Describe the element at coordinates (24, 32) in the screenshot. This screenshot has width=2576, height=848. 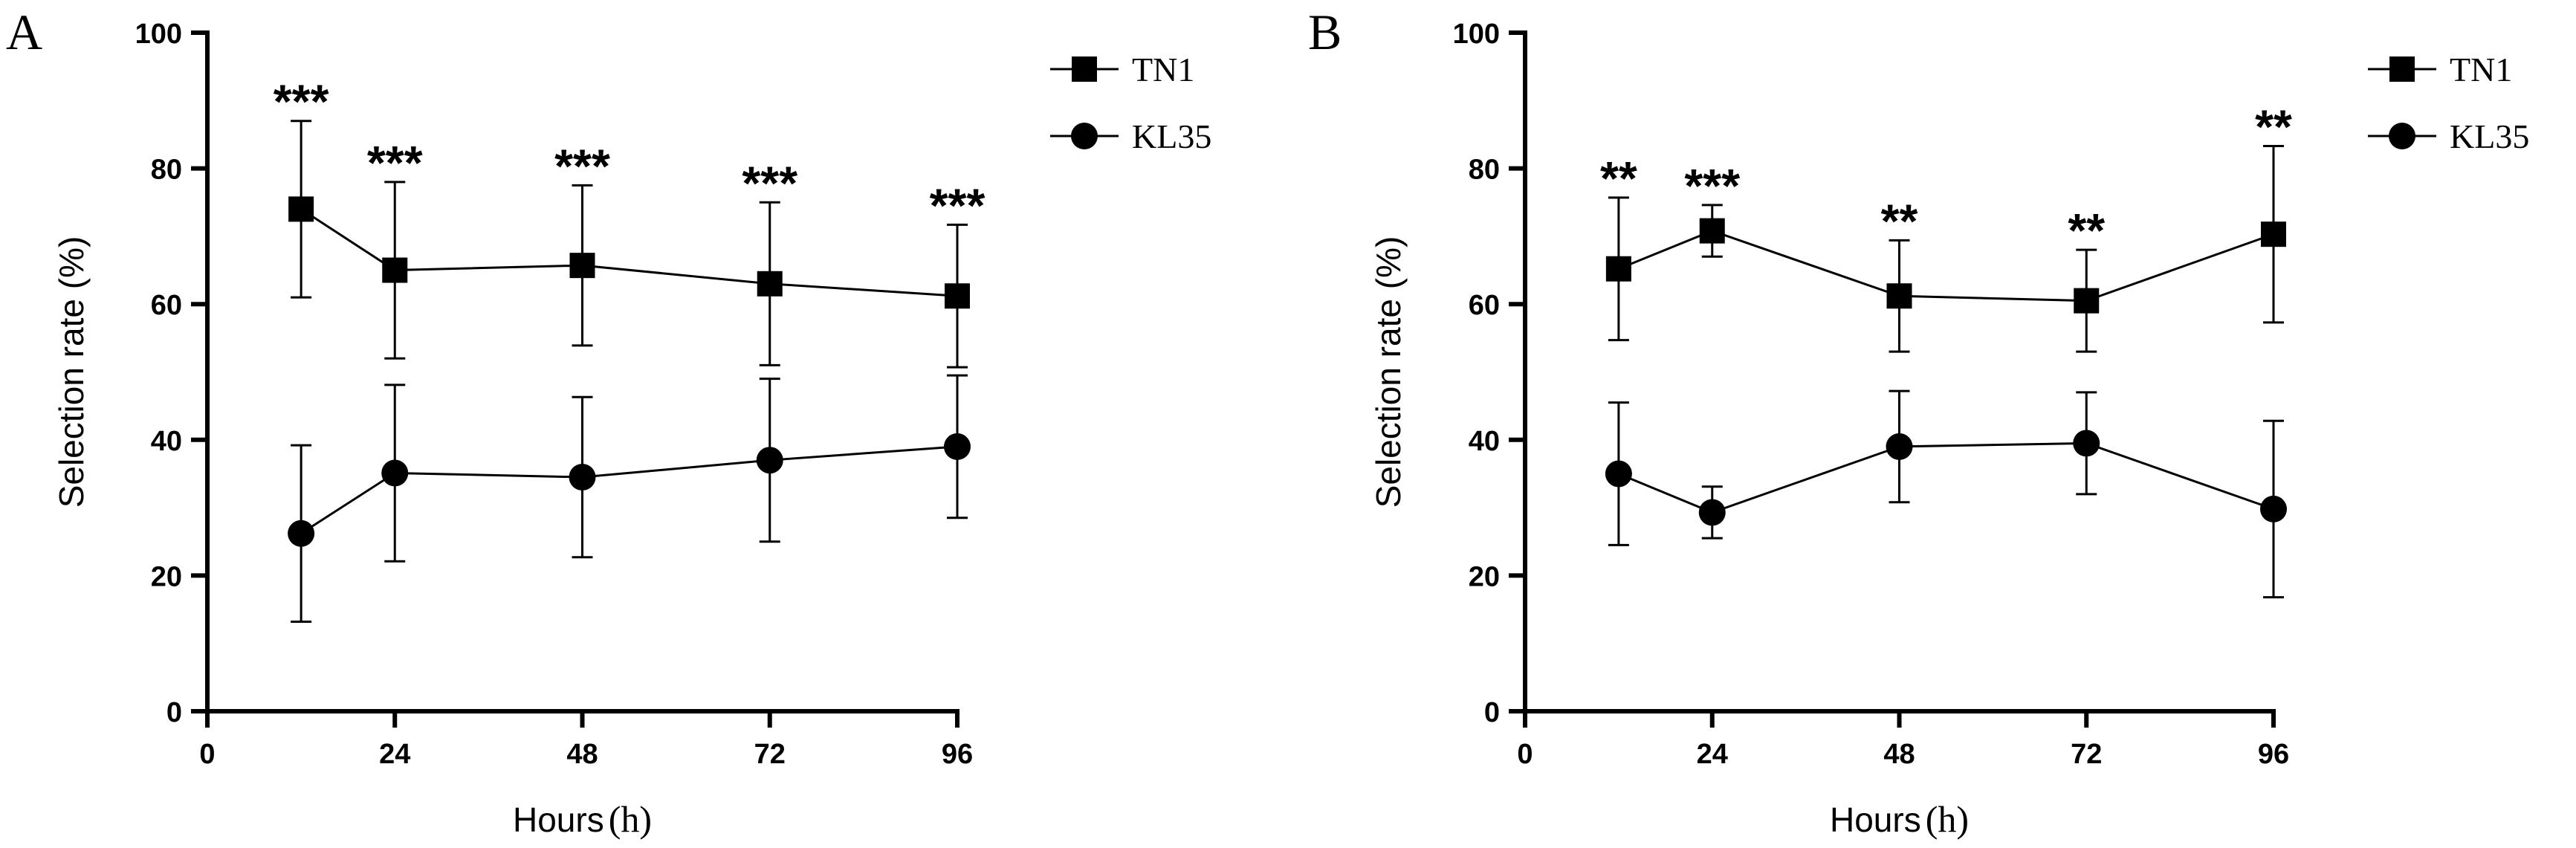
I see `panel-letter: A` at that location.